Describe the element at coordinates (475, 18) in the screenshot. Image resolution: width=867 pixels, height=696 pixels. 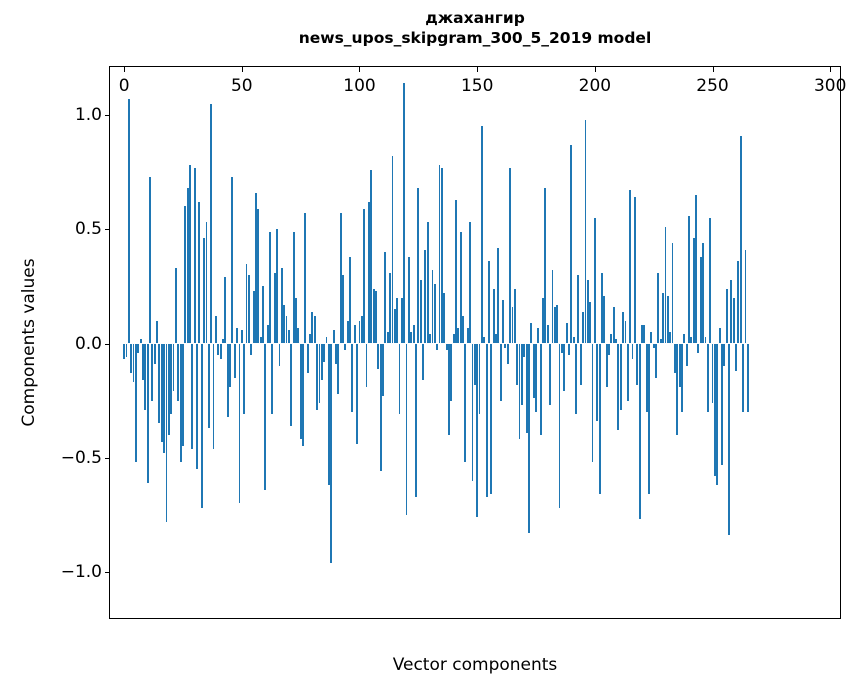
I see `chart-title-line-1: джахангир` at that location.